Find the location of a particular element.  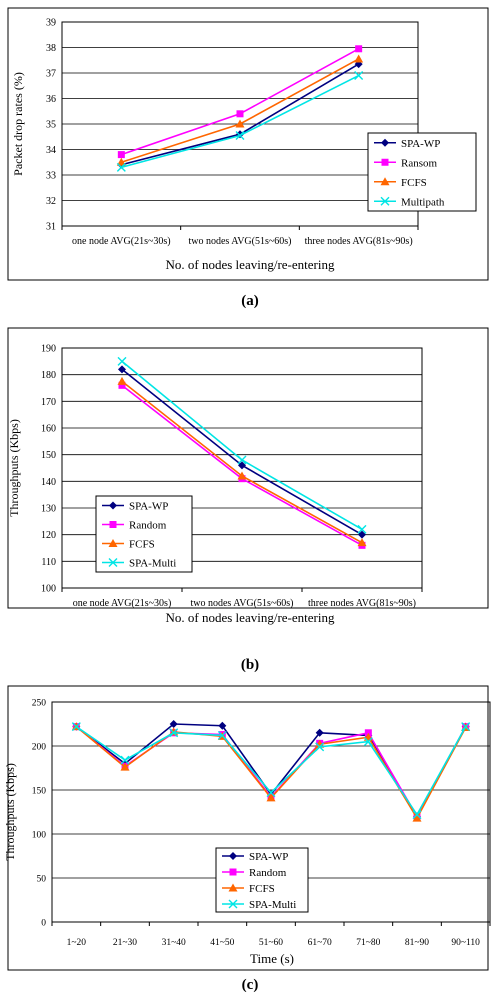

y-tick-label: 32 is located at coordinates (51, 201).